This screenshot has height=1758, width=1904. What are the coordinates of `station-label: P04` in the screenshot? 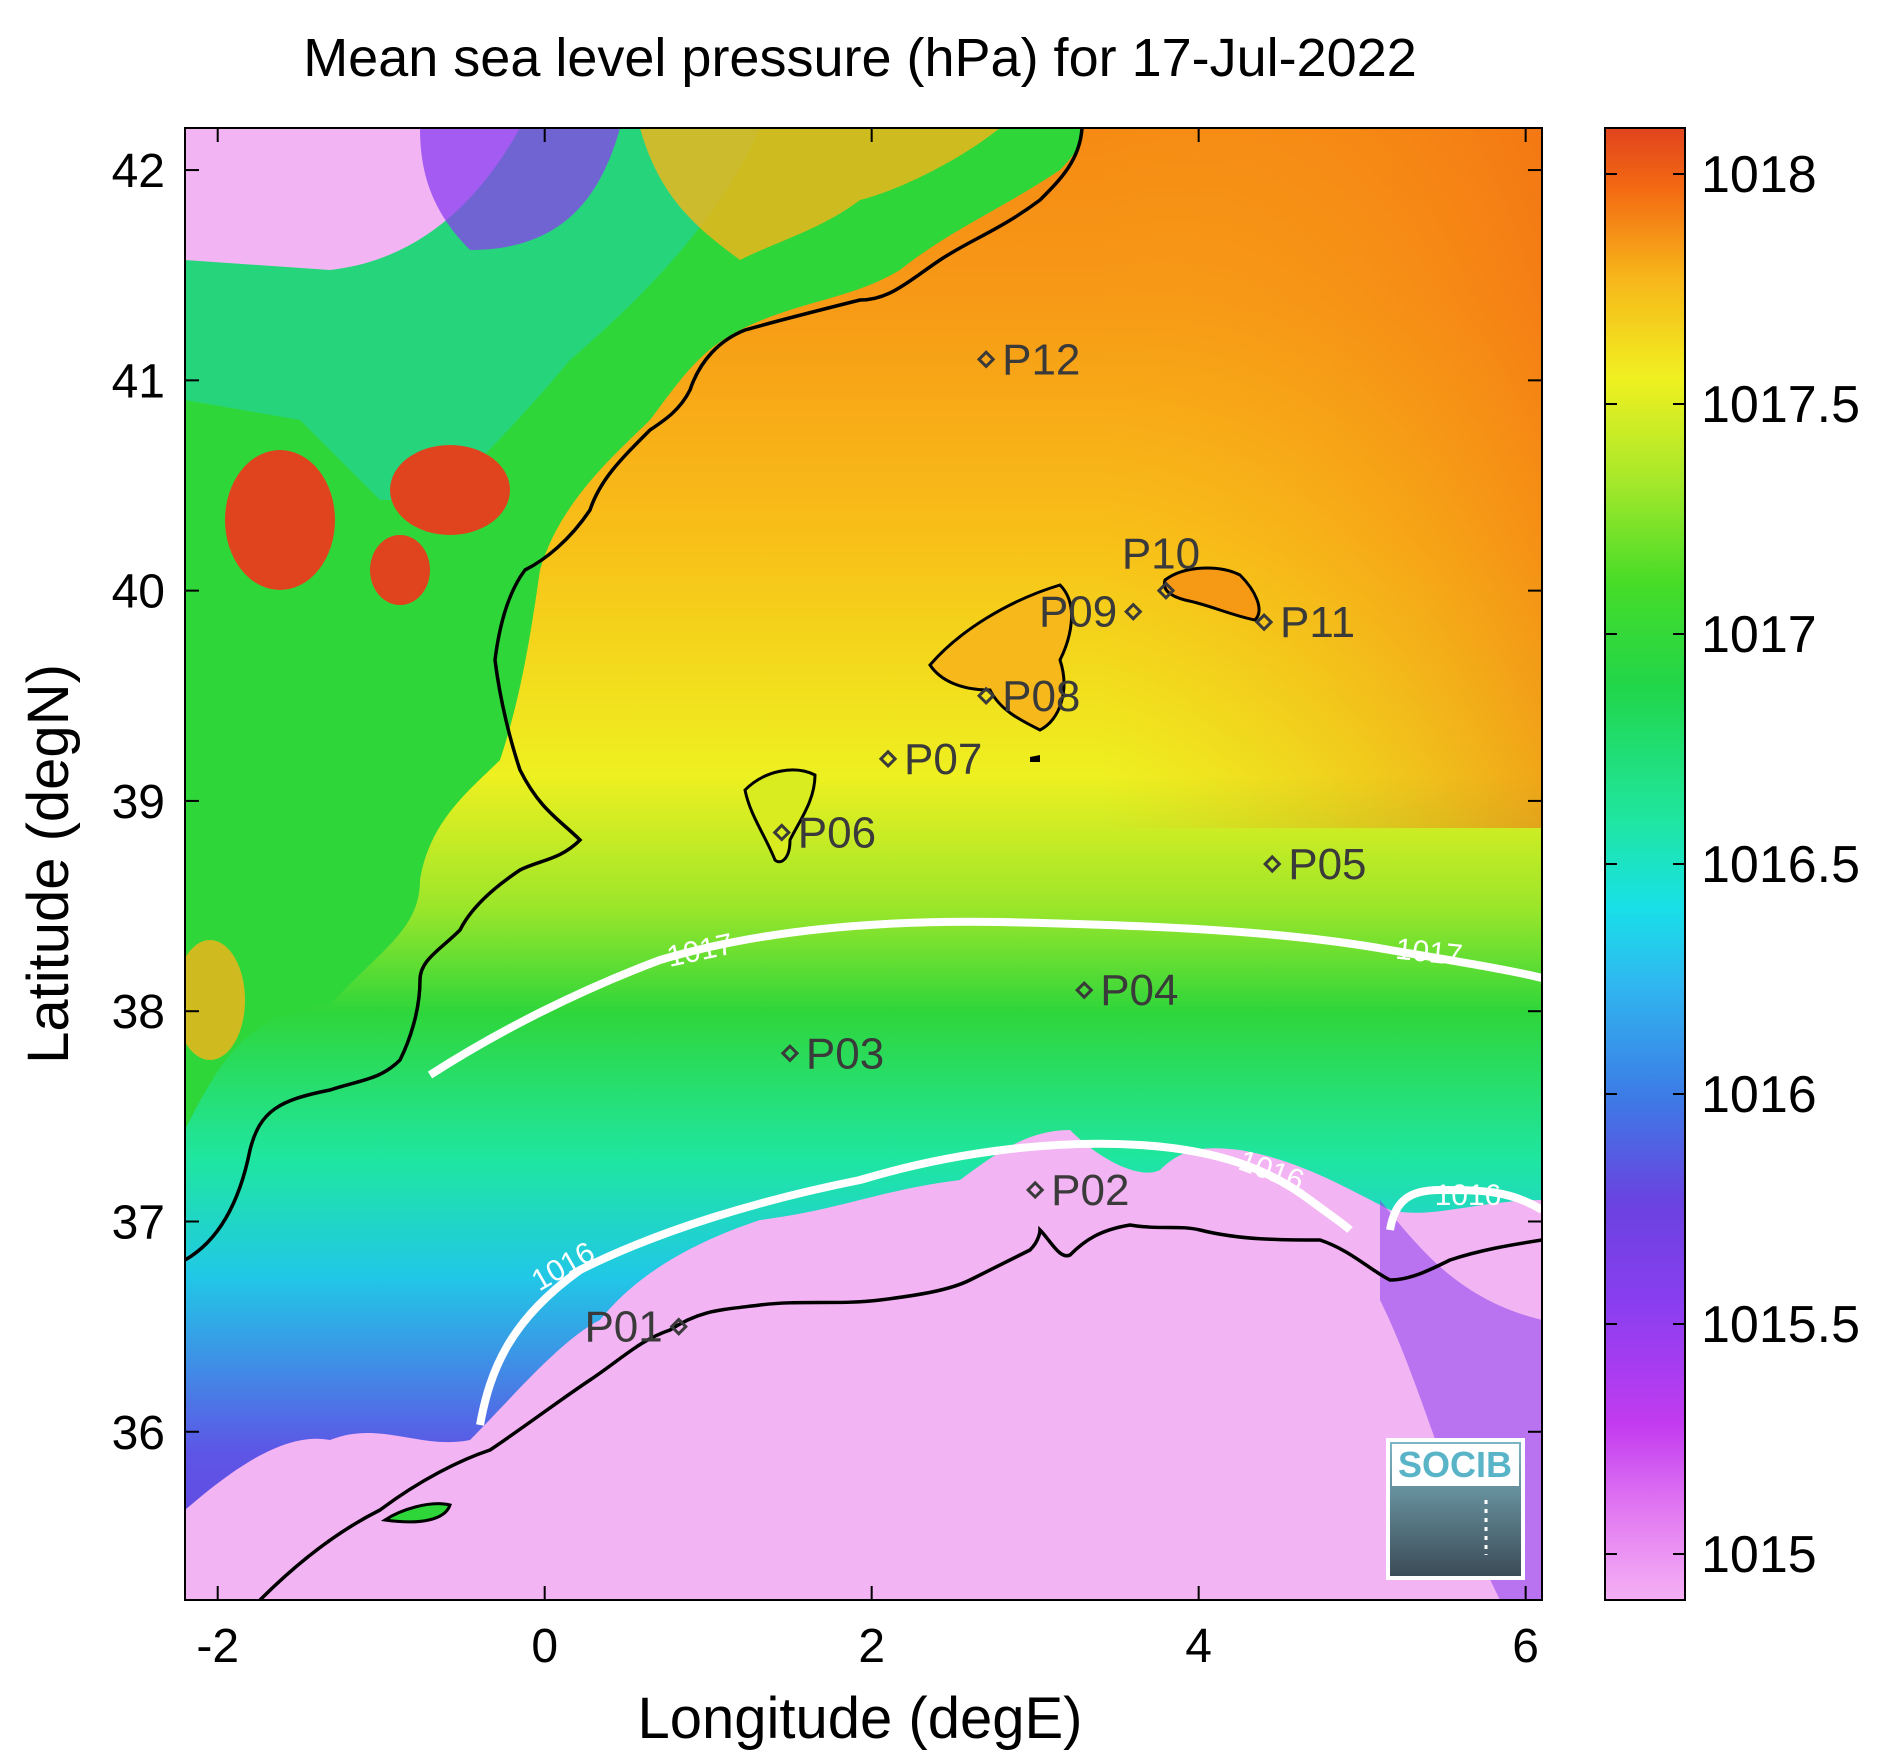 It's located at (1139, 990).